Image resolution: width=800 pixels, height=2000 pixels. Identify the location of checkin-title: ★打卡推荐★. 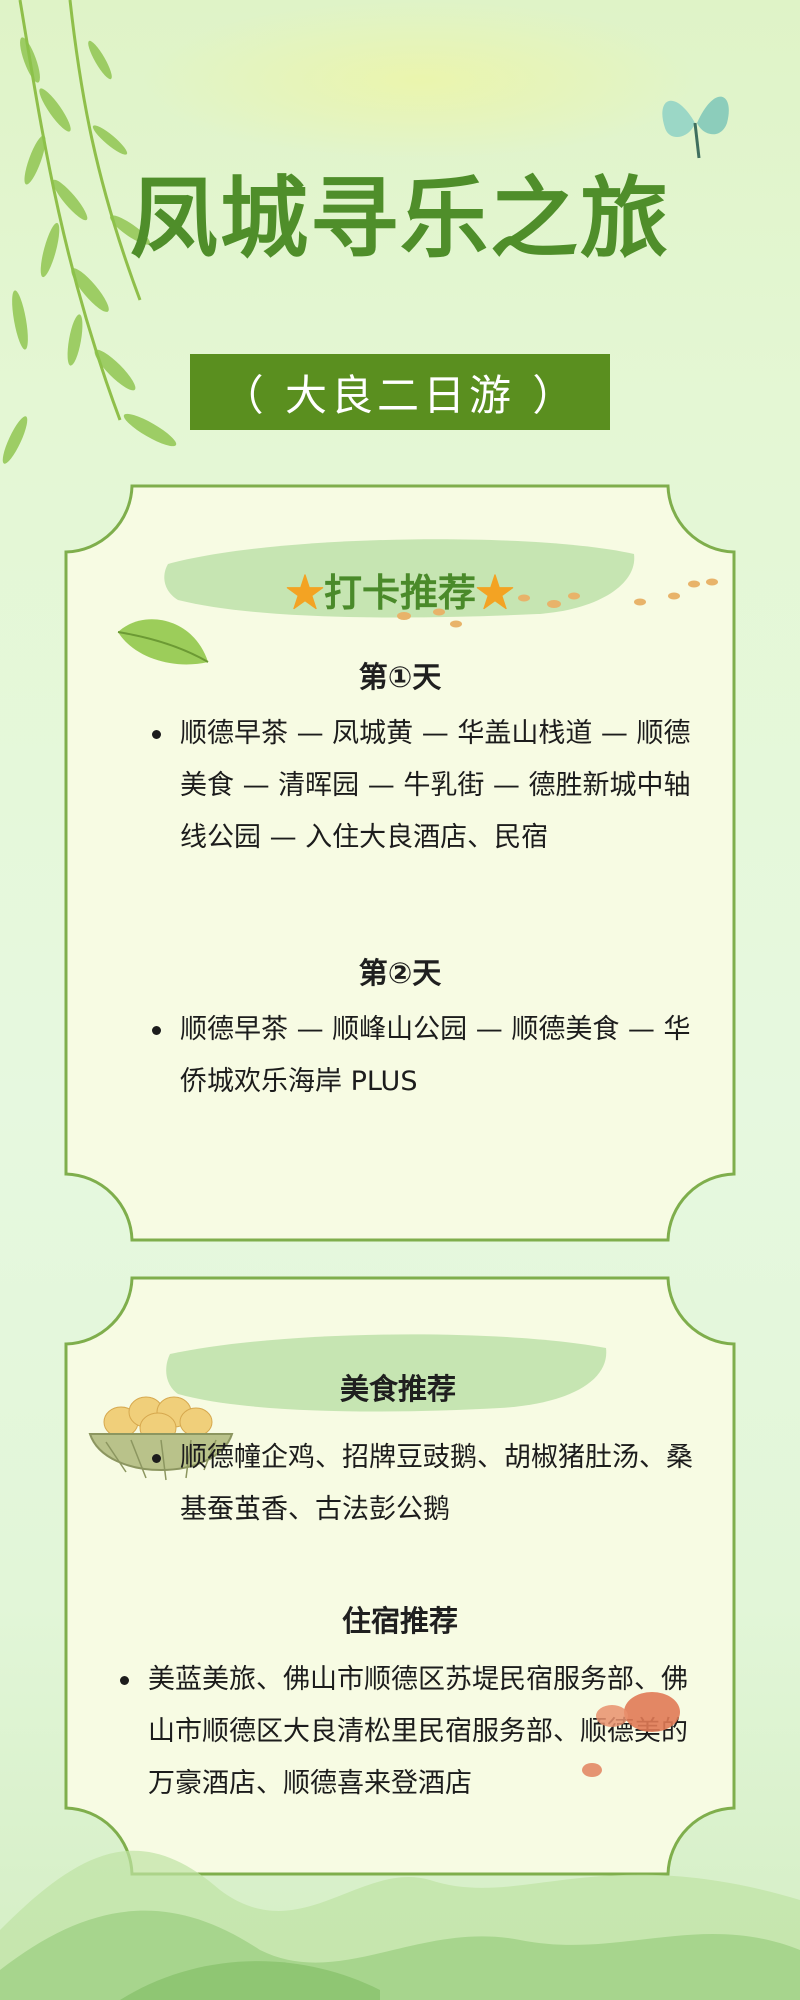
(400, 589).